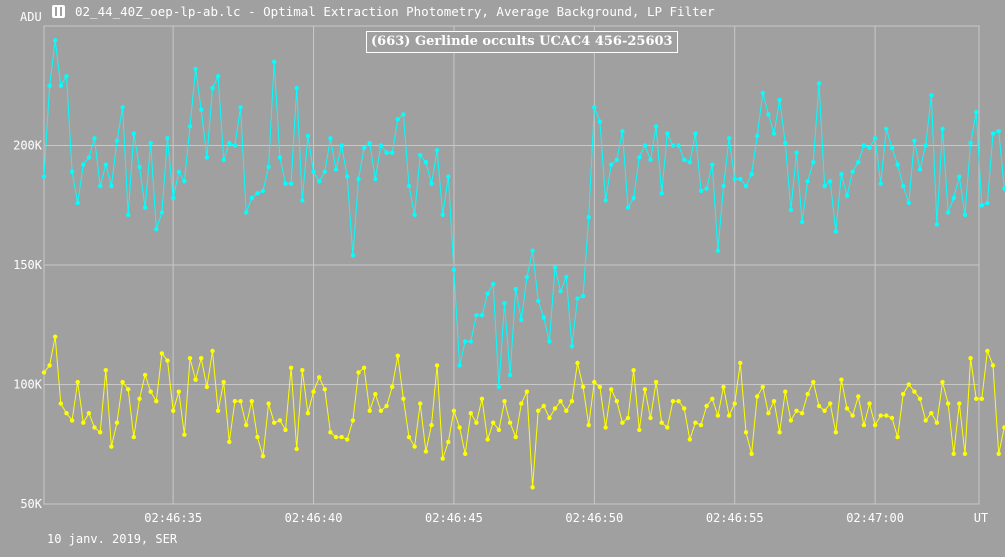  What do you see at coordinates (28, 385) in the screenshot?
I see `y-tick-label: 100K` at bounding box center [28, 385].